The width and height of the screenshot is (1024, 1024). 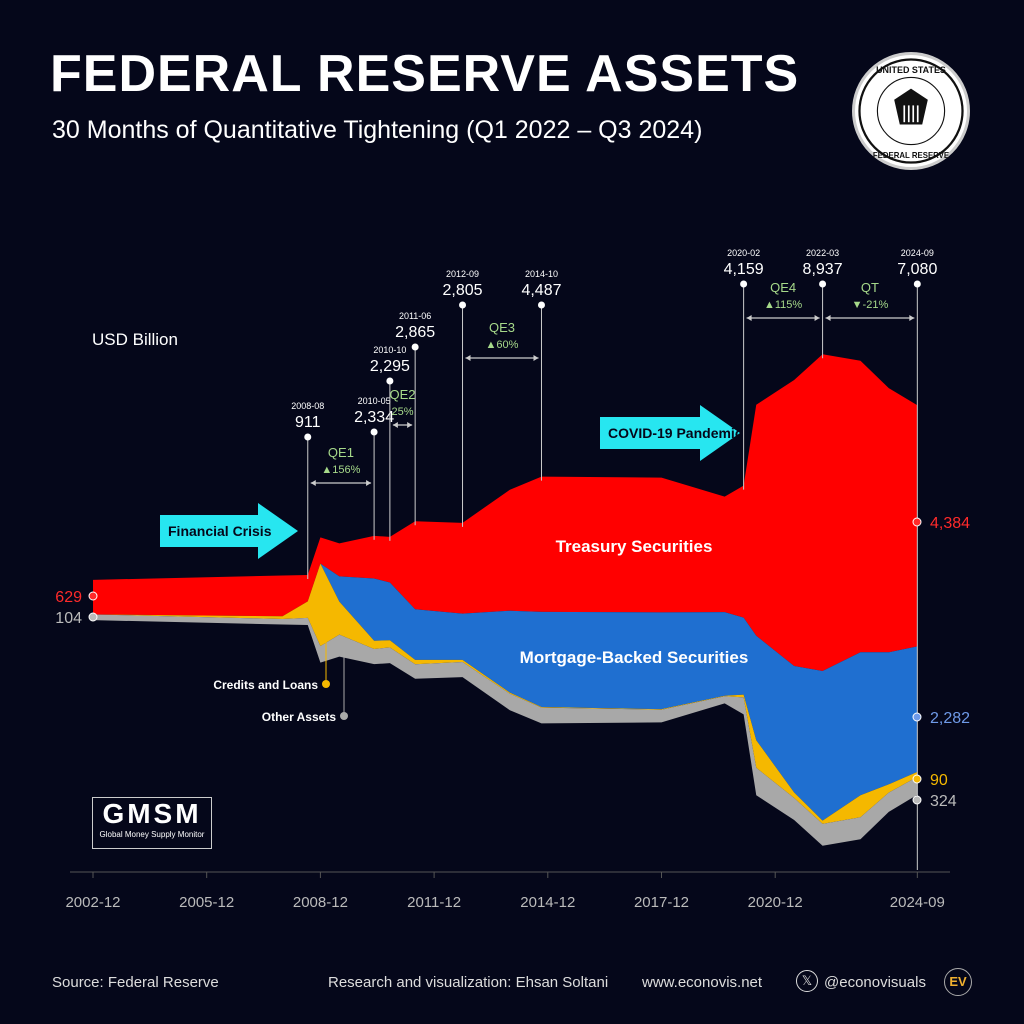 I want to click on period-name: QE3, so click(x=502, y=327).